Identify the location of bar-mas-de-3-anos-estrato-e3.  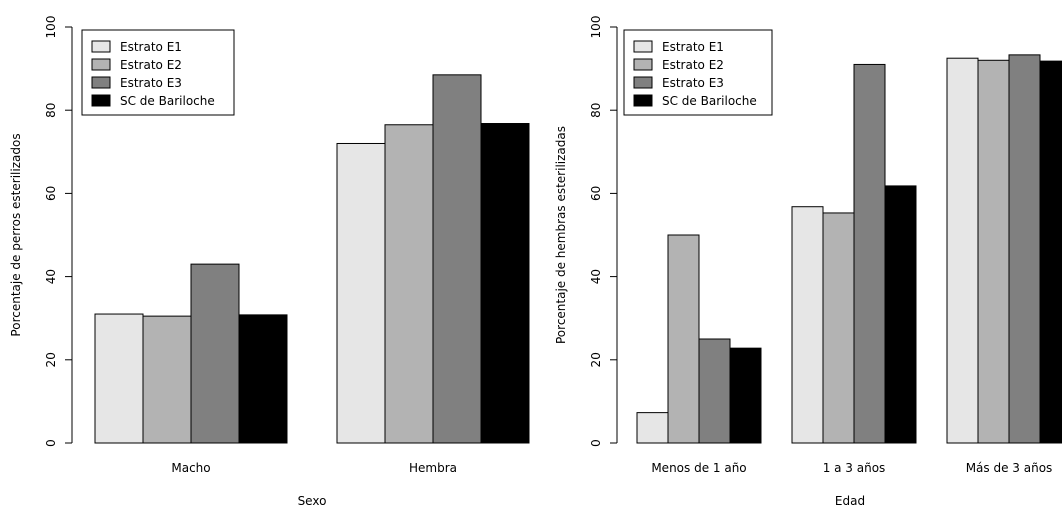
(1024, 249).